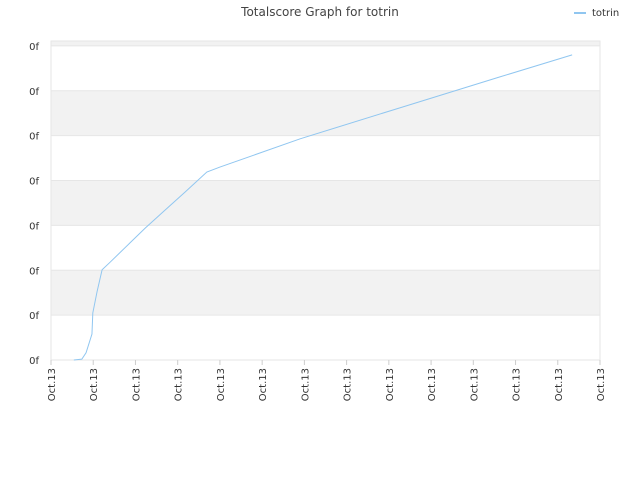  I want to click on chart-title: Totalscore Graph for totrin, so click(319, 12).